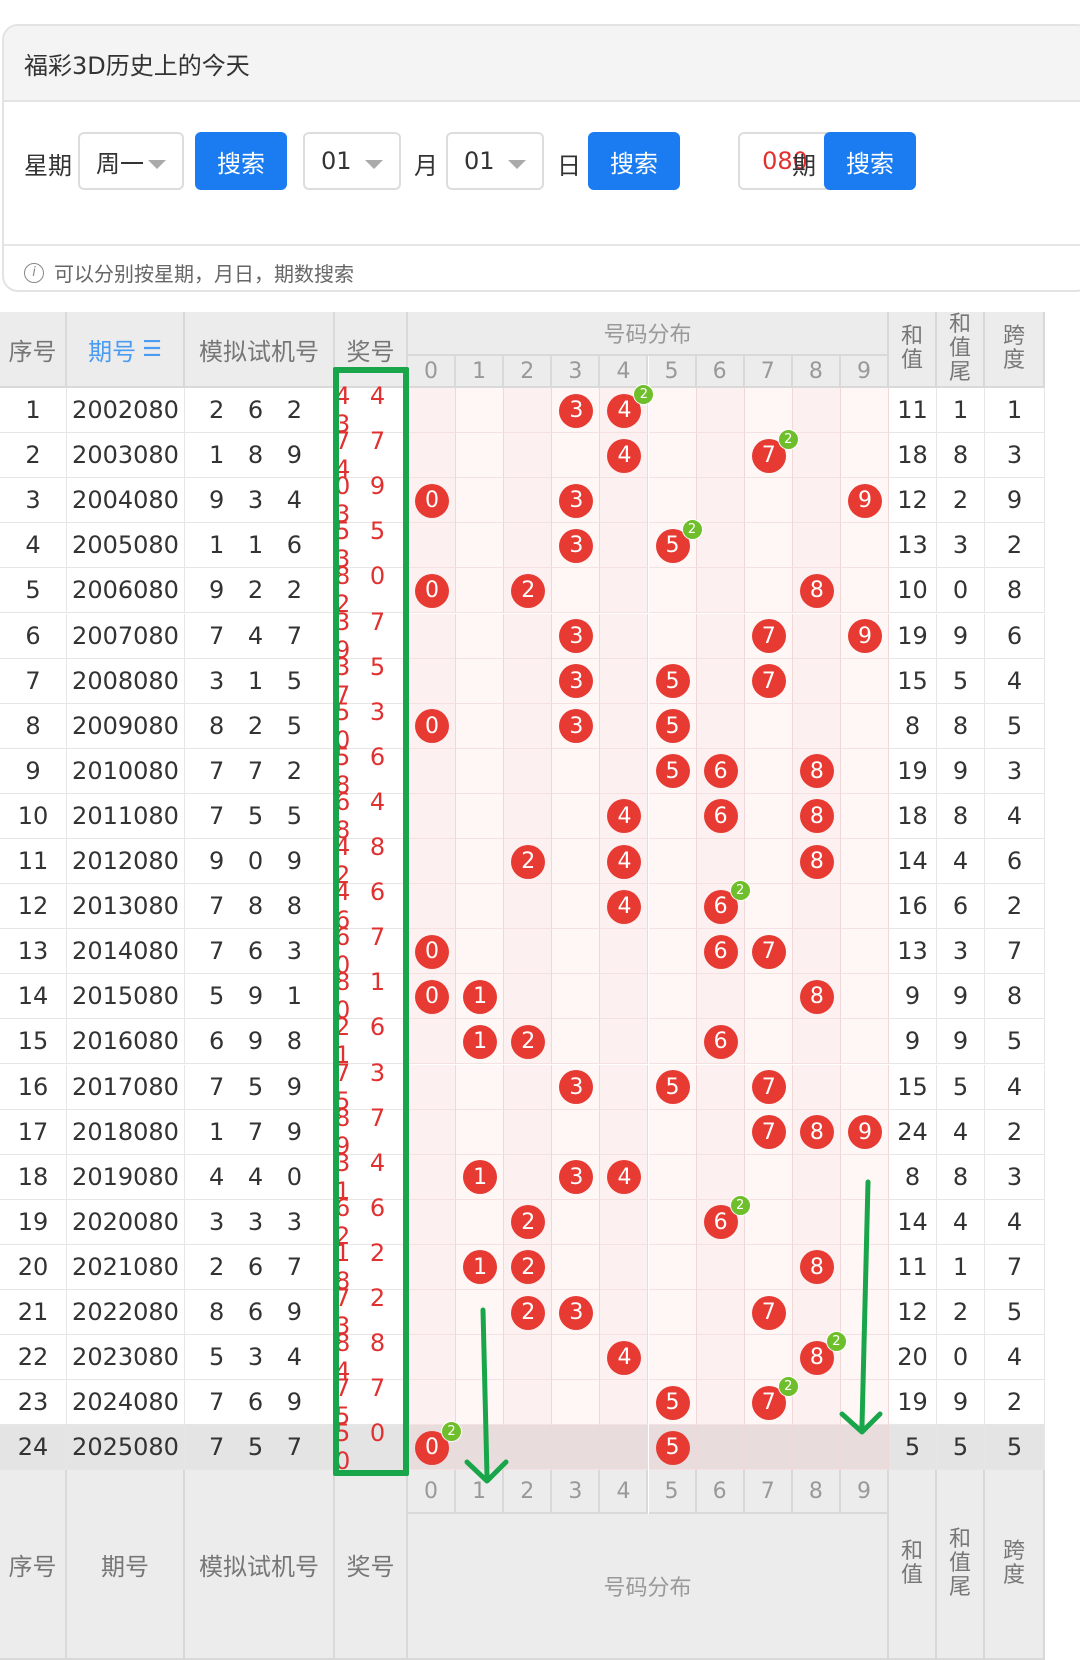 The height and width of the screenshot is (1660, 1080). What do you see at coordinates (864, 1132) in the screenshot?
I see `number-ball: 9` at bounding box center [864, 1132].